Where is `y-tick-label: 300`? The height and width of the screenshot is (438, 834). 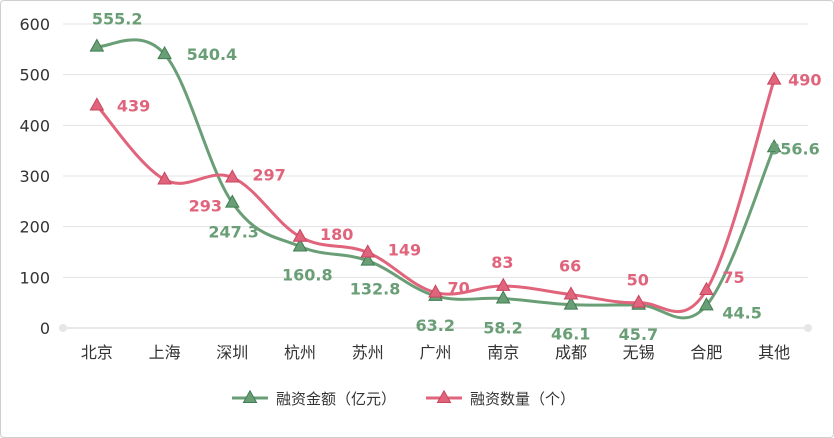 y-tick-label: 300 is located at coordinates (34, 176).